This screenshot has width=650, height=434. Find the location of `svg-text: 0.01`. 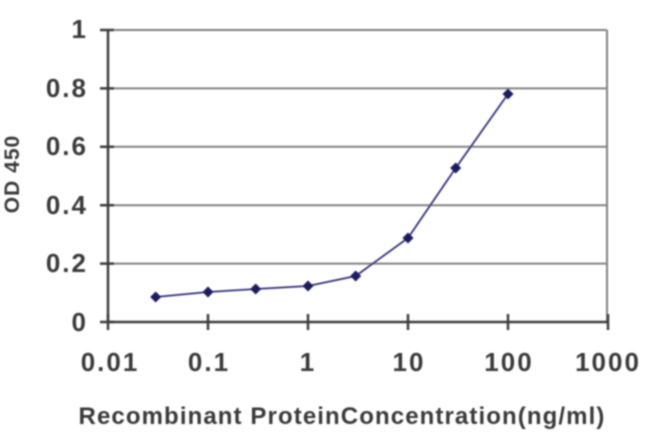

svg-text: 0.01 is located at coordinates (110, 362).